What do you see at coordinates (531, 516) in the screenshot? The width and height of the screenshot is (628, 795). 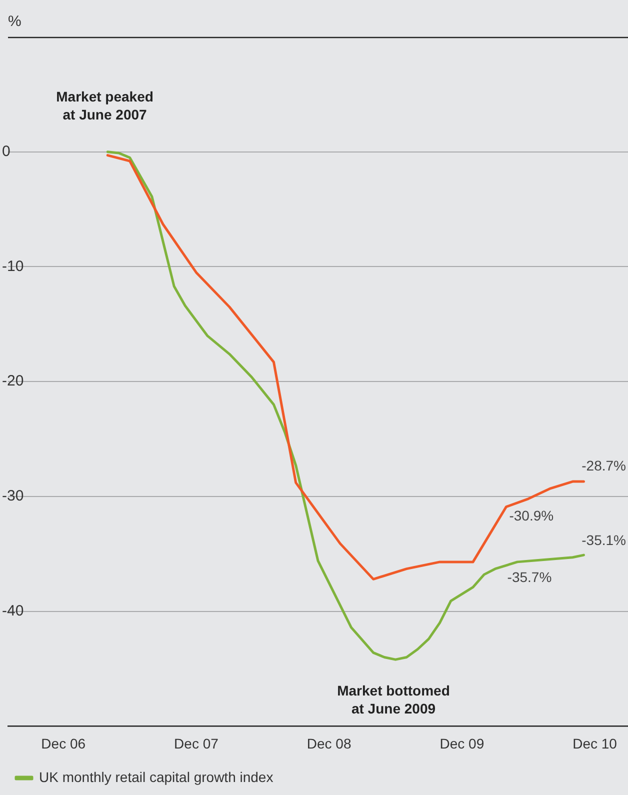 I see `annotation: -30.9%` at bounding box center [531, 516].